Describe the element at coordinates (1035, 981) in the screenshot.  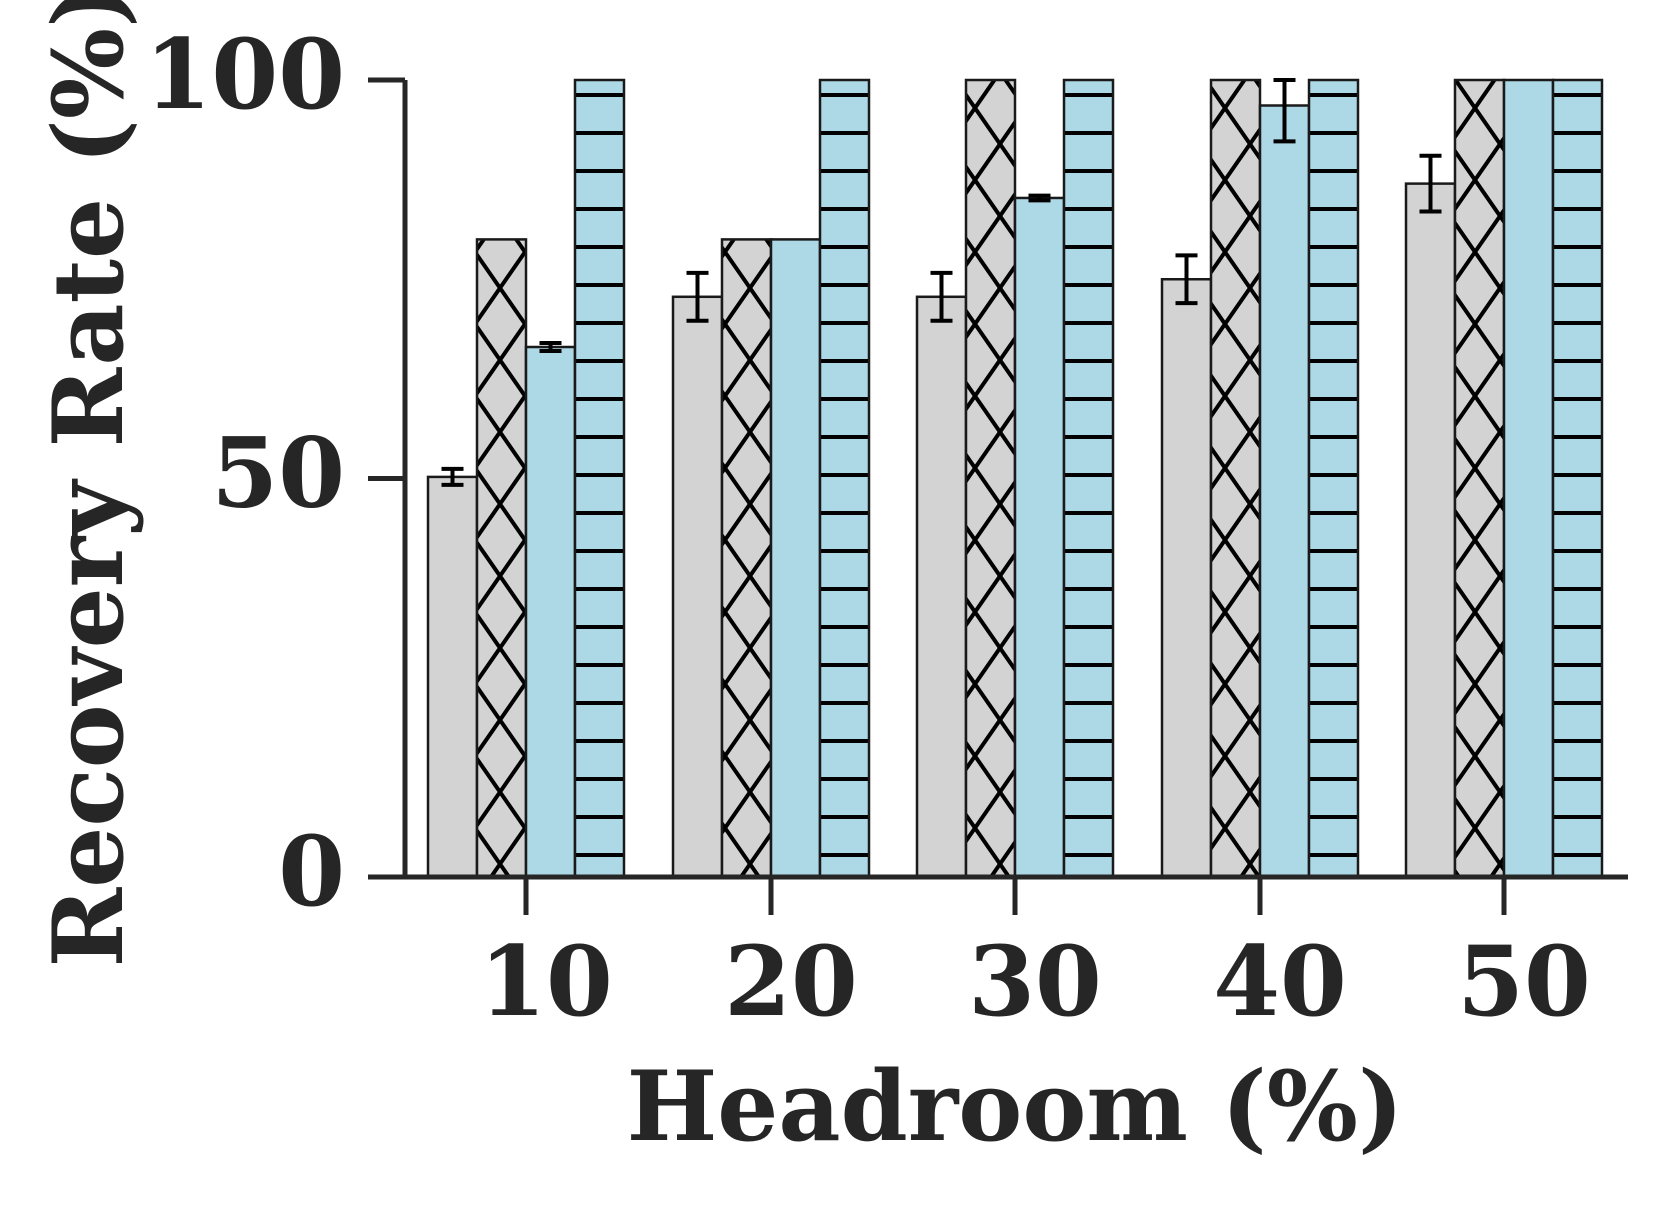
I see `x-tick-label-30: 30` at that location.